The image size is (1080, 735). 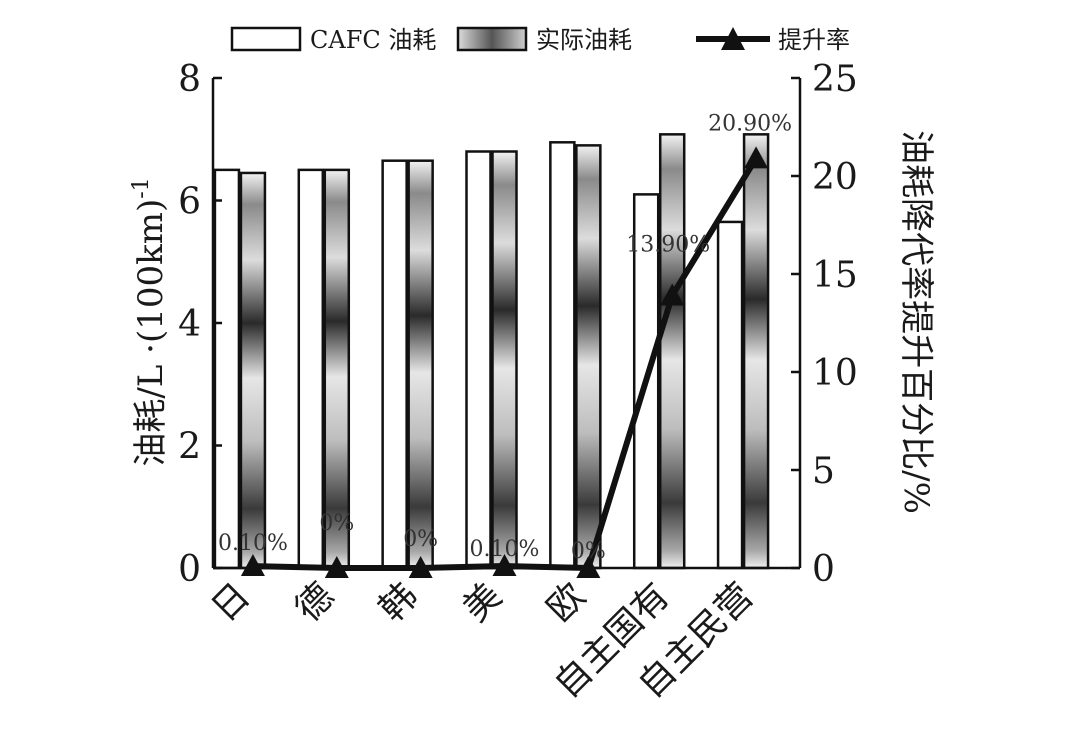 What do you see at coordinates (141, 187) in the screenshot?
I see `y-left-title-superscript: -1` at bounding box center [141, 187].